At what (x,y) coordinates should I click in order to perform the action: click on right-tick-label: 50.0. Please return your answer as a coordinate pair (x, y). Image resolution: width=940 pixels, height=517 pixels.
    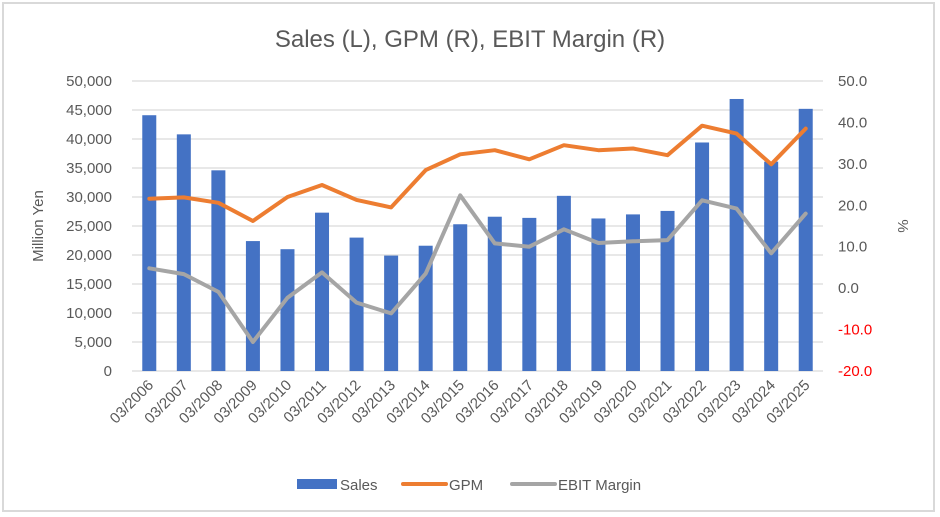
    Looking at the image, I should click on (852, 81).